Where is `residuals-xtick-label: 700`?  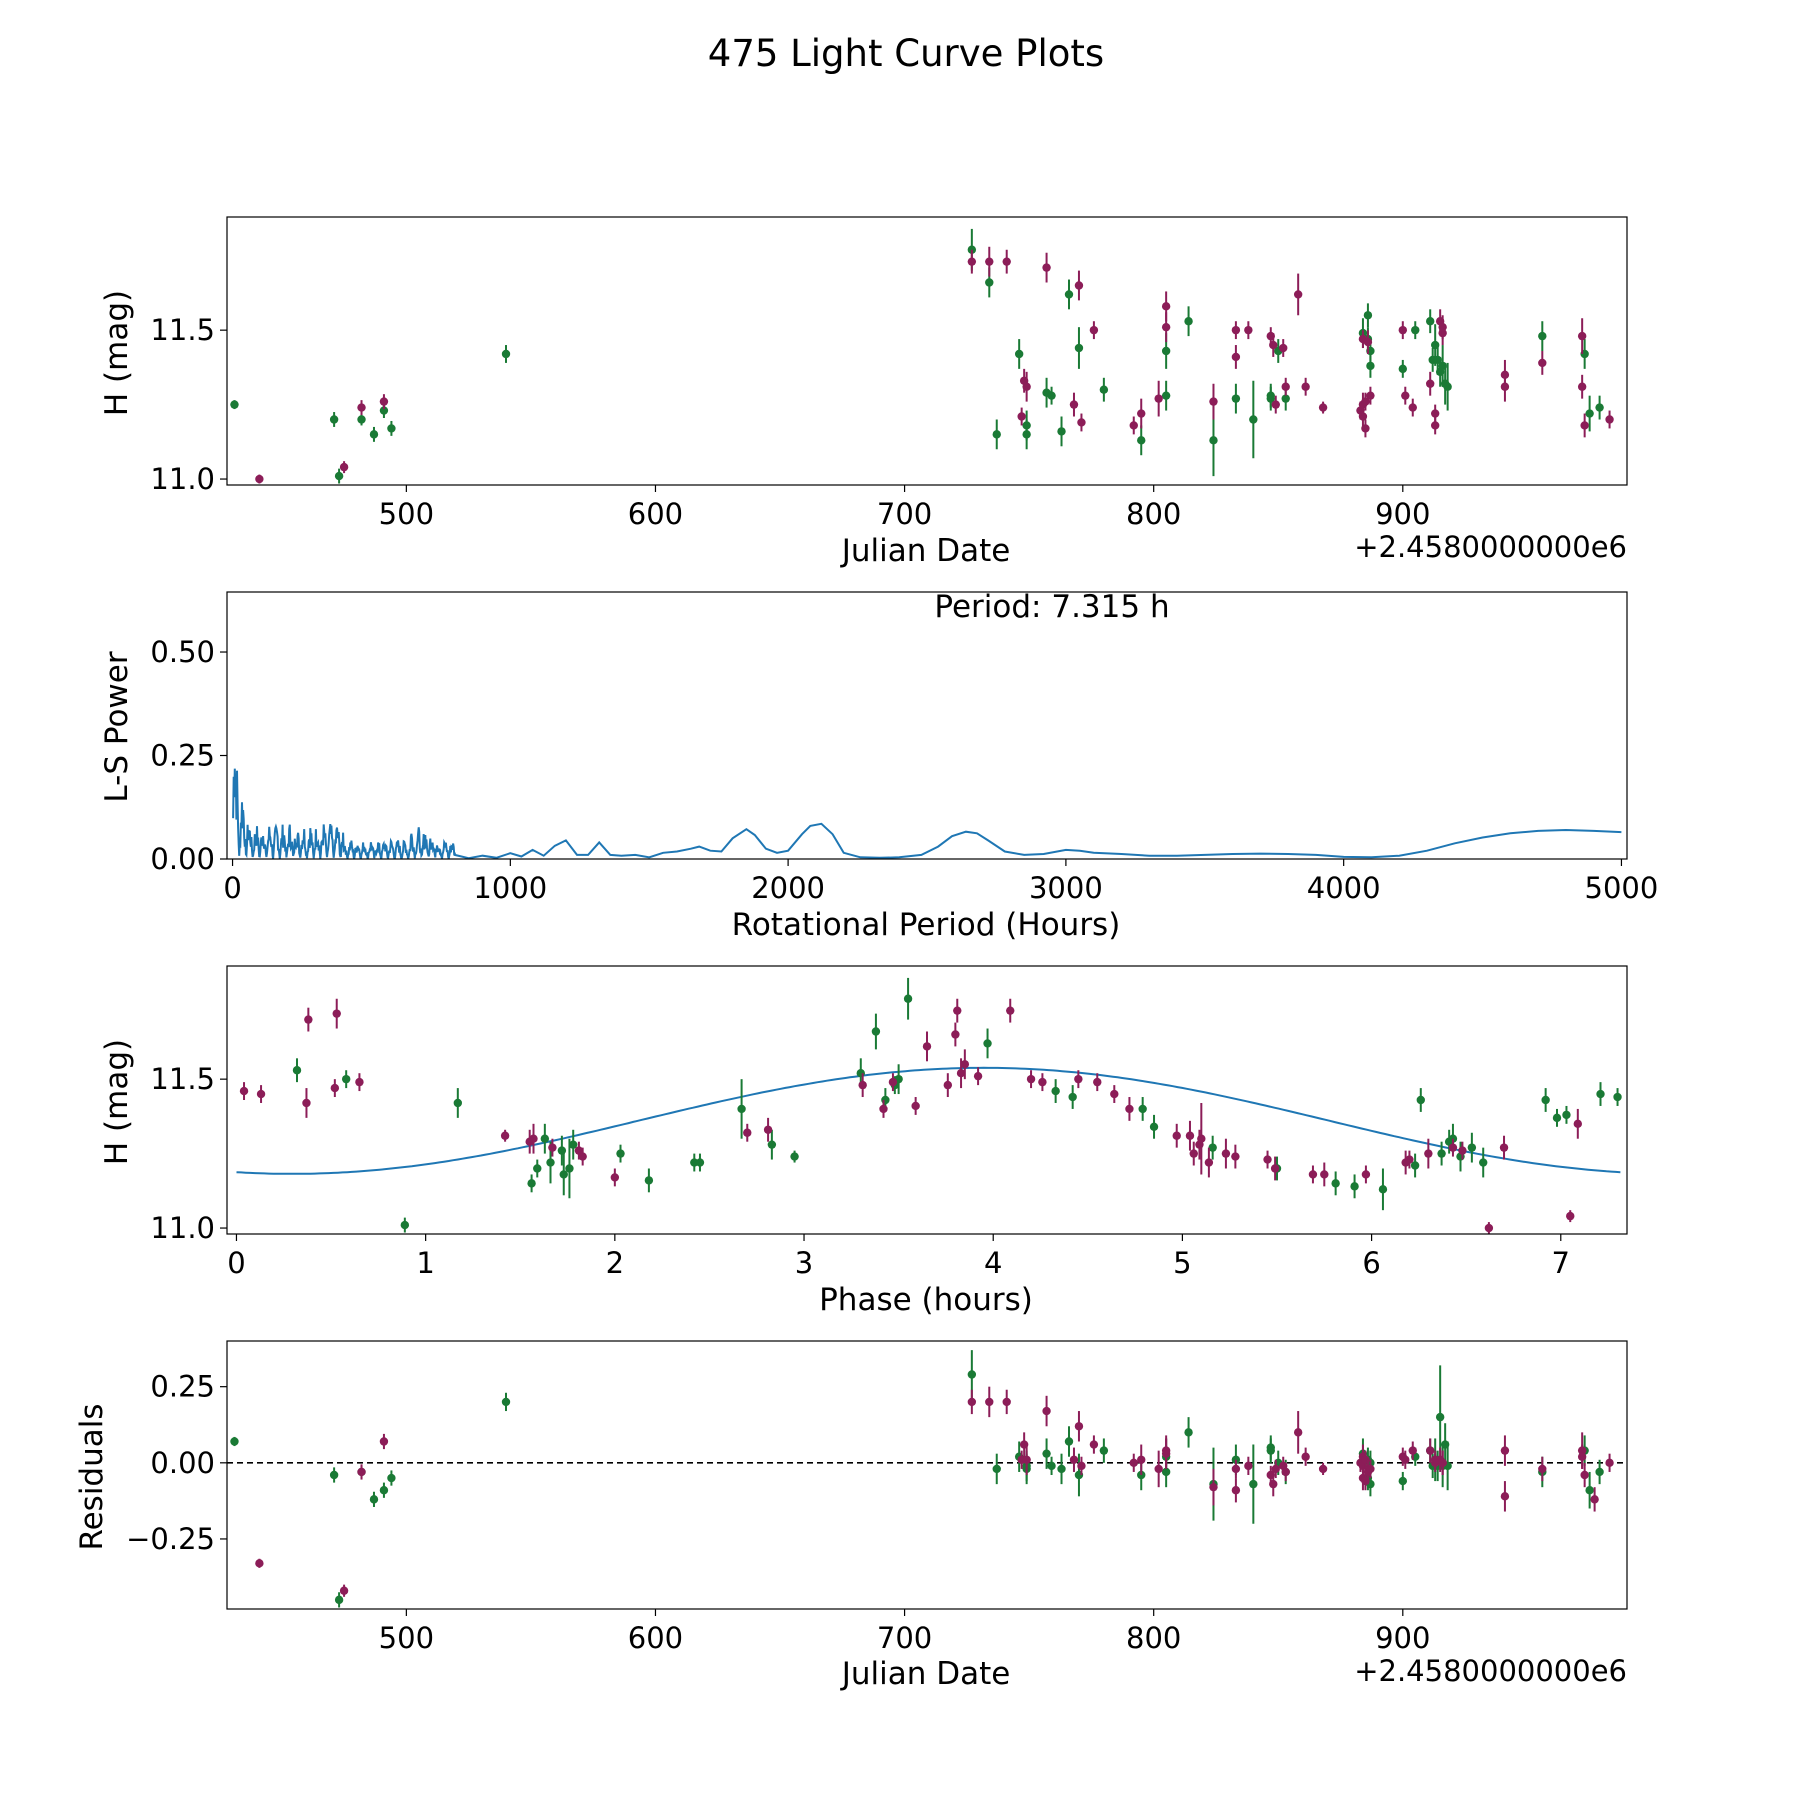 residuals-xtick-label: 700 is located at coordinates (904, 1638).